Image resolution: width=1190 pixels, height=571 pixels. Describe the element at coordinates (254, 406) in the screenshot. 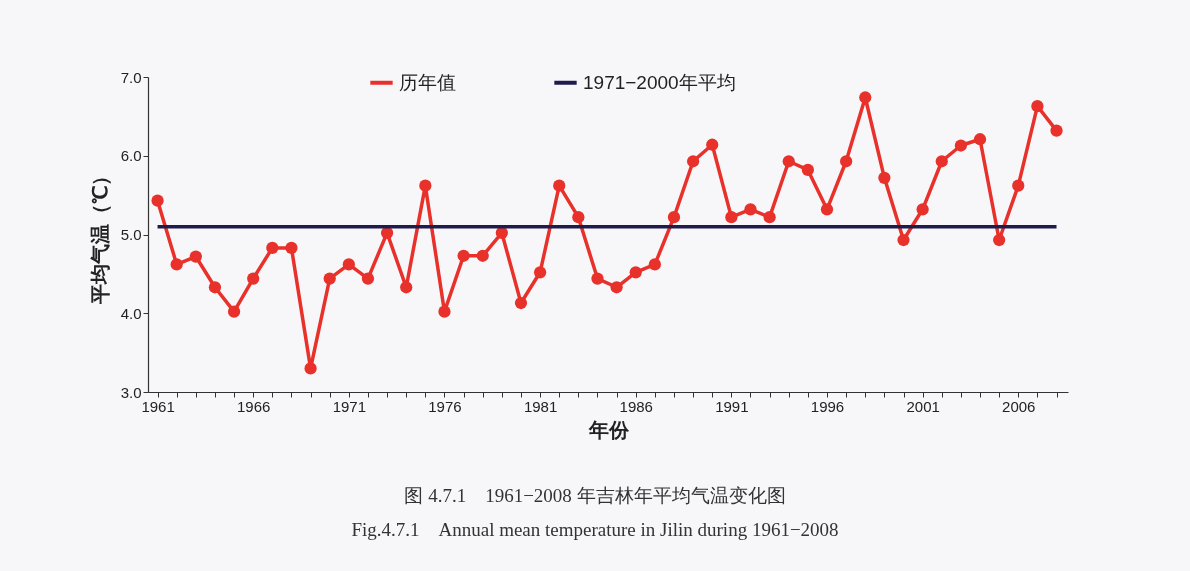

I see `x-tick-label: 1966` at that location.